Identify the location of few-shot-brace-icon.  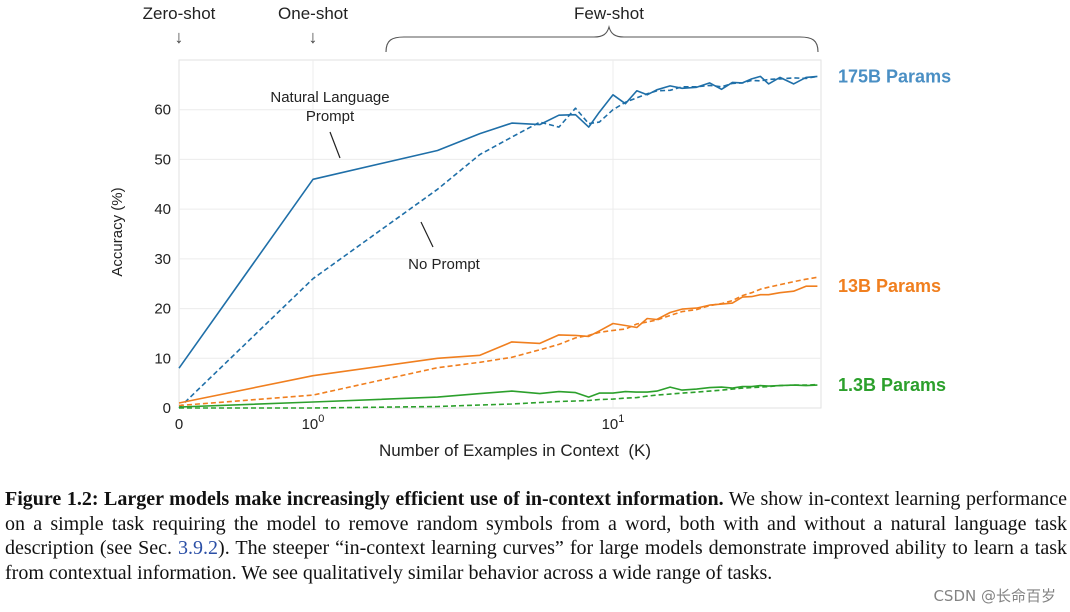
(602, 39).